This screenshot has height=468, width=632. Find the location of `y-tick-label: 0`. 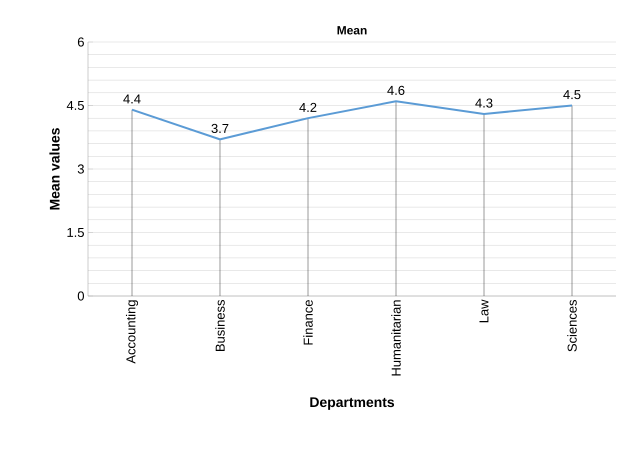

y-tick-label: 0 is located at coordinates (81, 296).